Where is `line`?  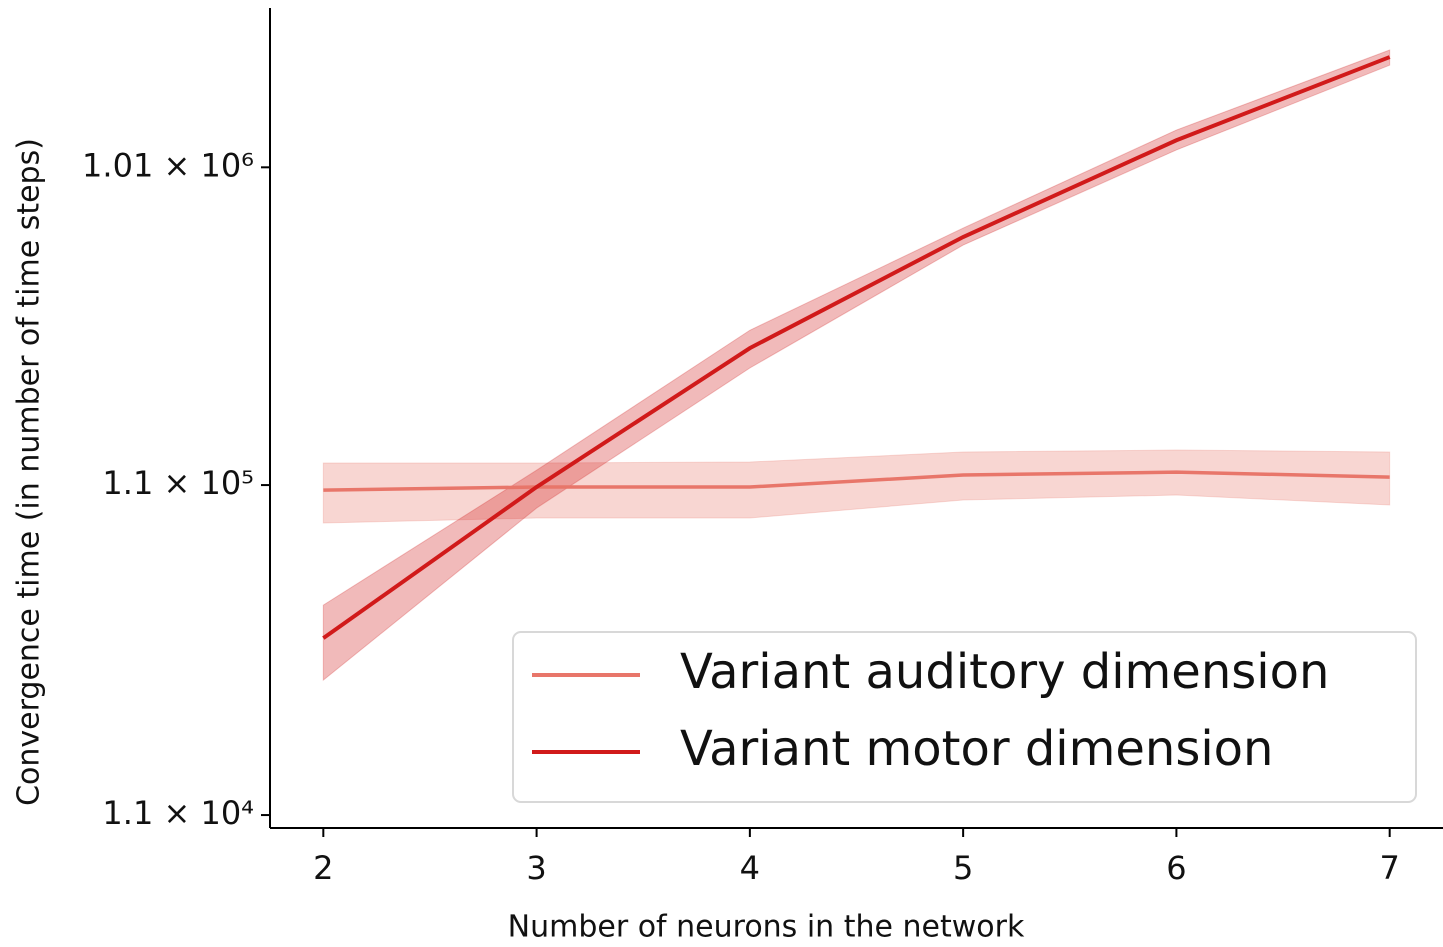 line is located at coordinates (856, 481).